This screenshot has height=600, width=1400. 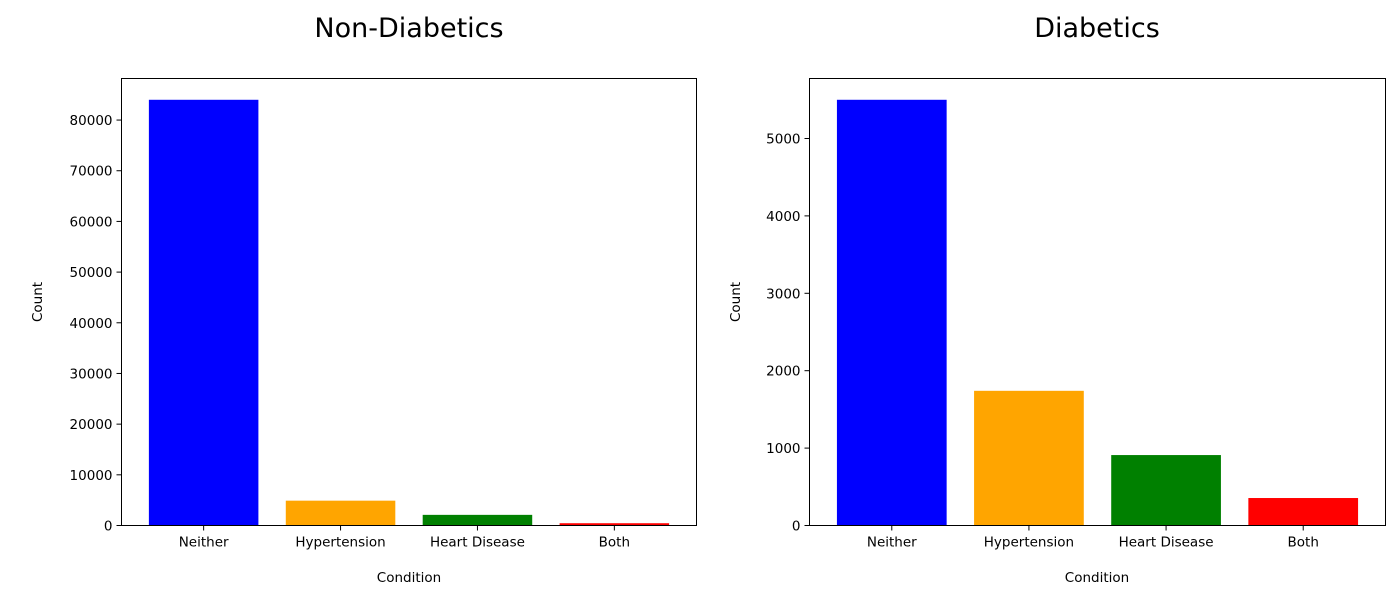 I want to click on y-tick-label: 50000, so click(x=91, y=273).